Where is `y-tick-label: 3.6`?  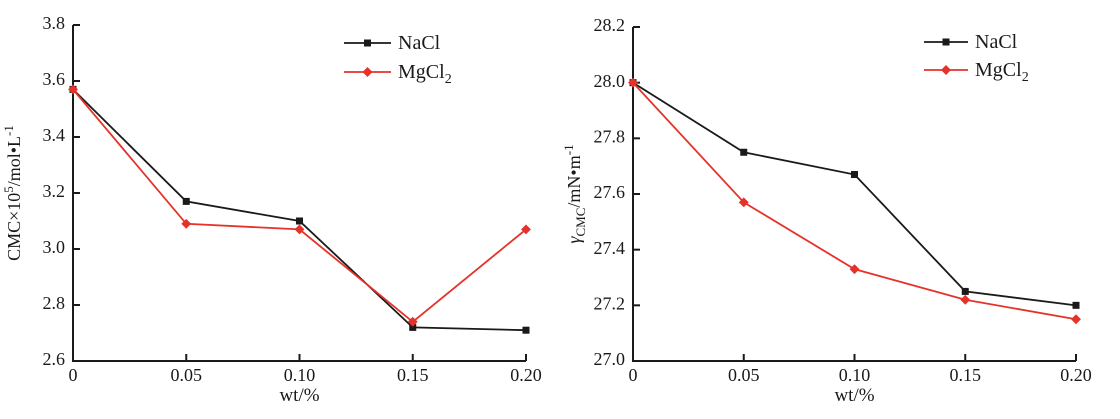 y-tick-label: 3.6 is located at coordinates (54, 79).